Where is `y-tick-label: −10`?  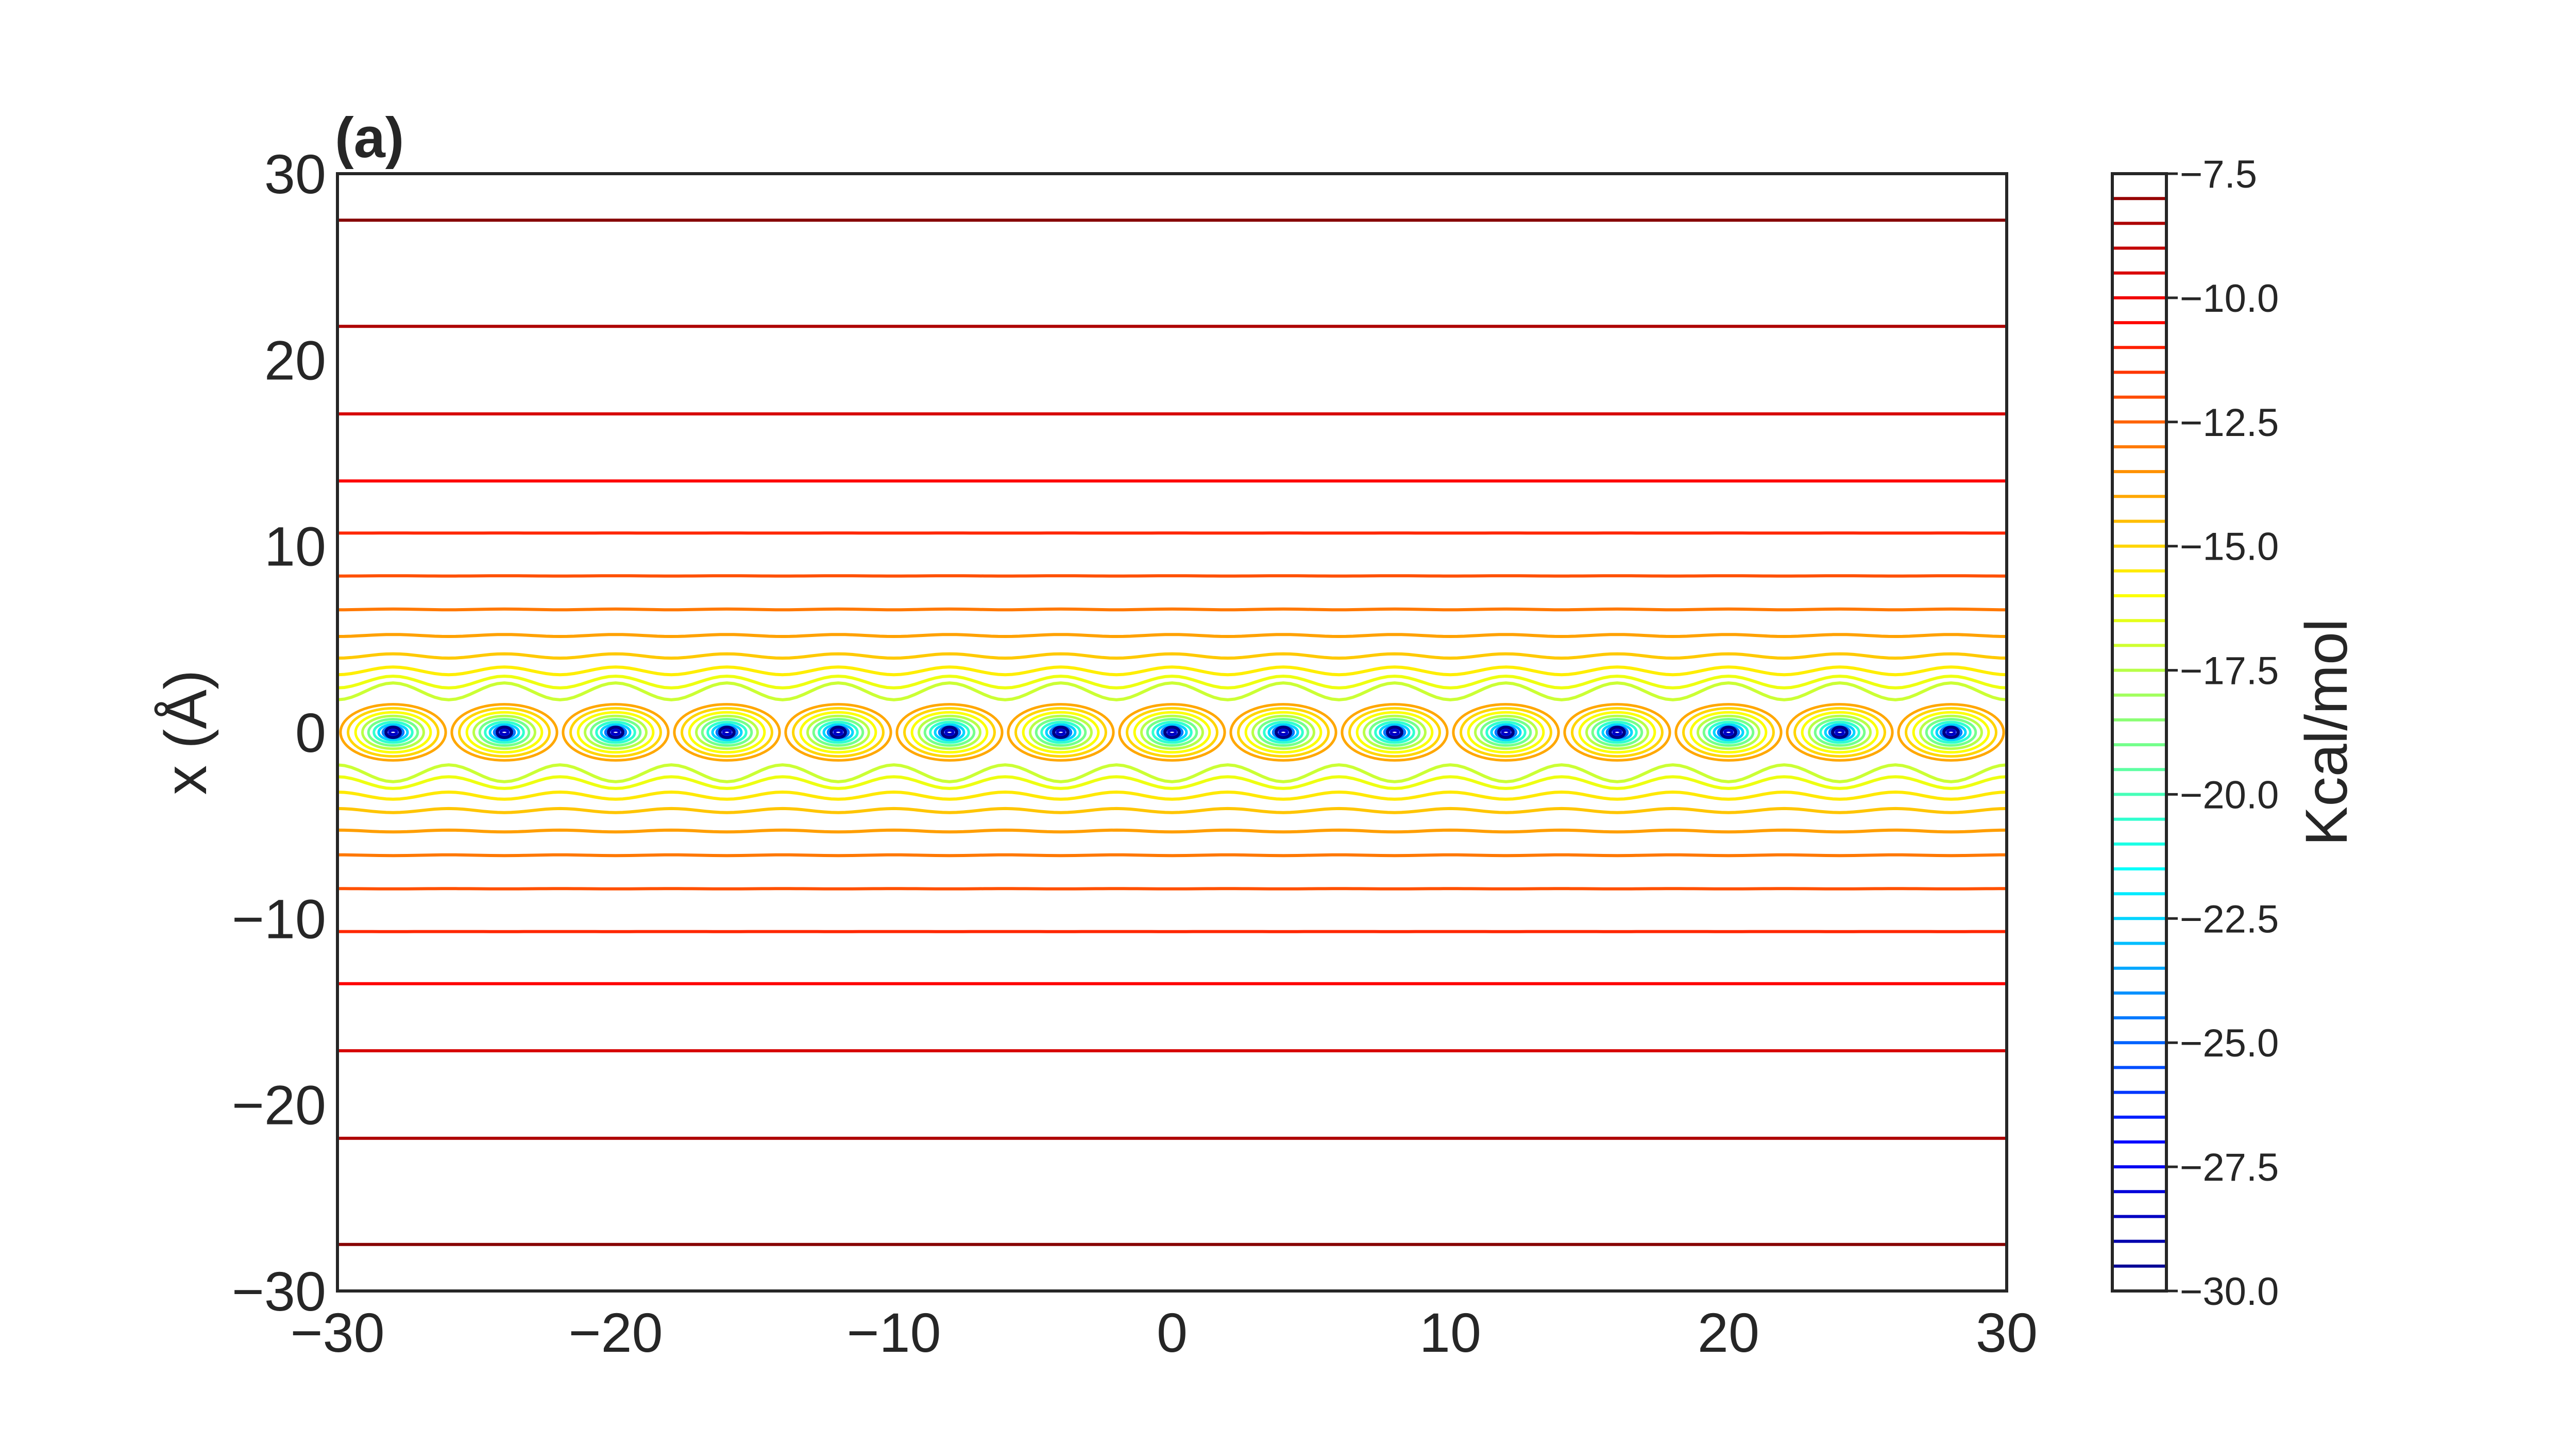
y-tick-label: −10 is located at coordinates (279, 918).